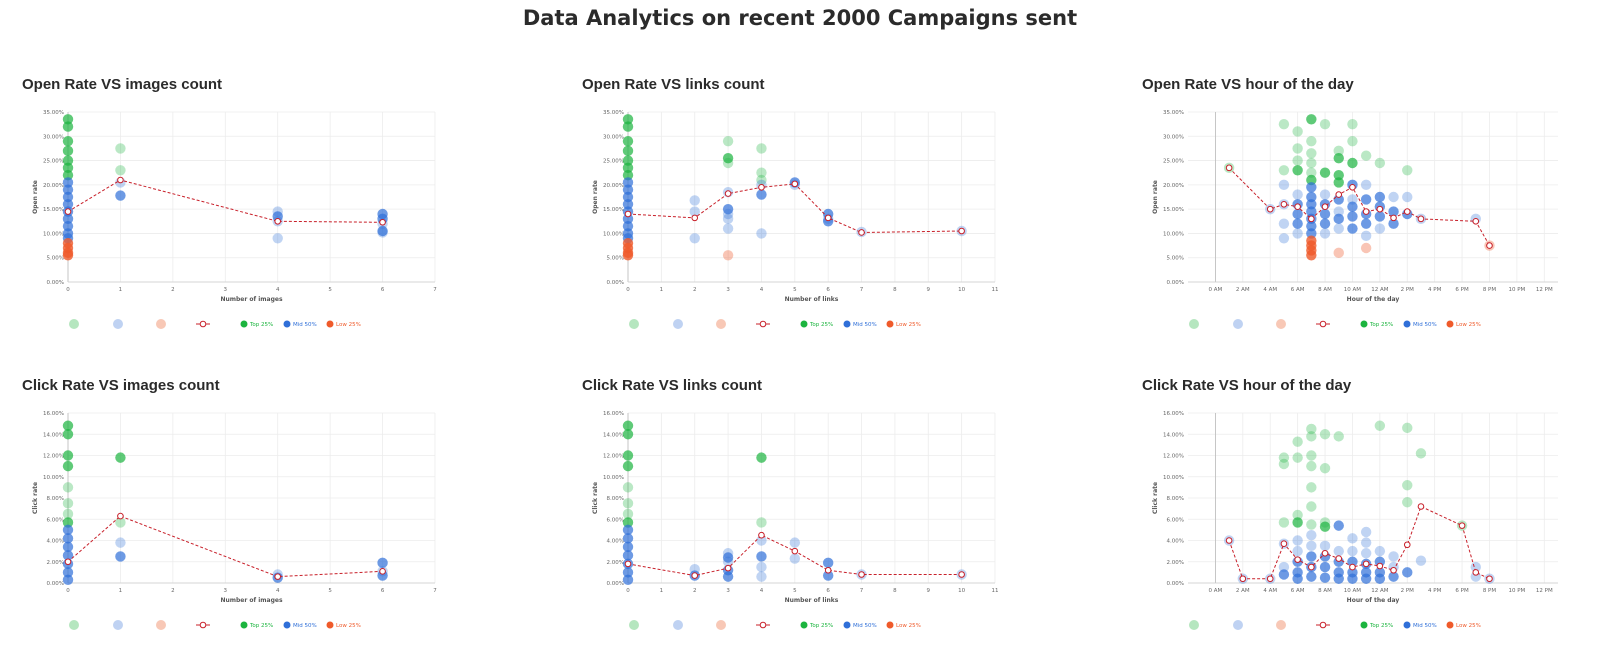 Image resolution: width=1600 pixels, height=670 pixels. Describe the element at coordinates (1364, 324) in the screenshot. I see `legend-swatch-top` at that location.